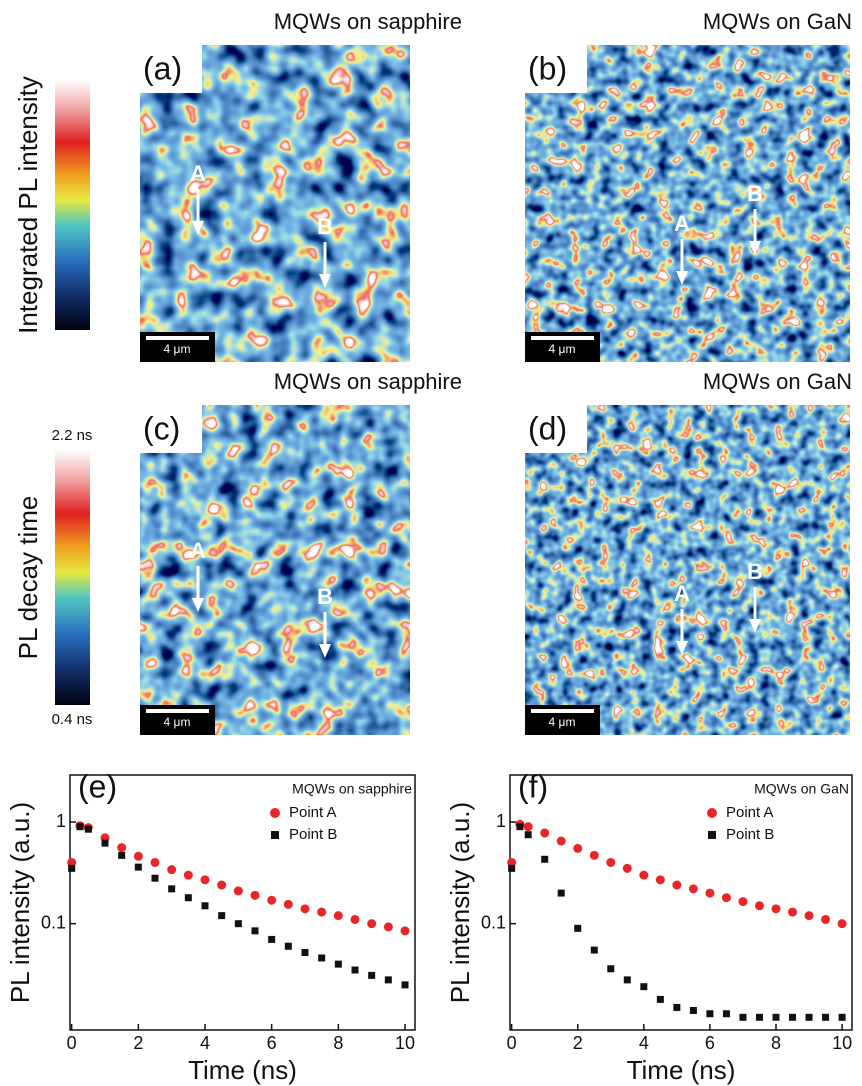 The height and width of the screenshot is (1086, 862). Describe the element at coordinates (533, 786) in the screenshot. I see `panel-label: (f)` at that location.